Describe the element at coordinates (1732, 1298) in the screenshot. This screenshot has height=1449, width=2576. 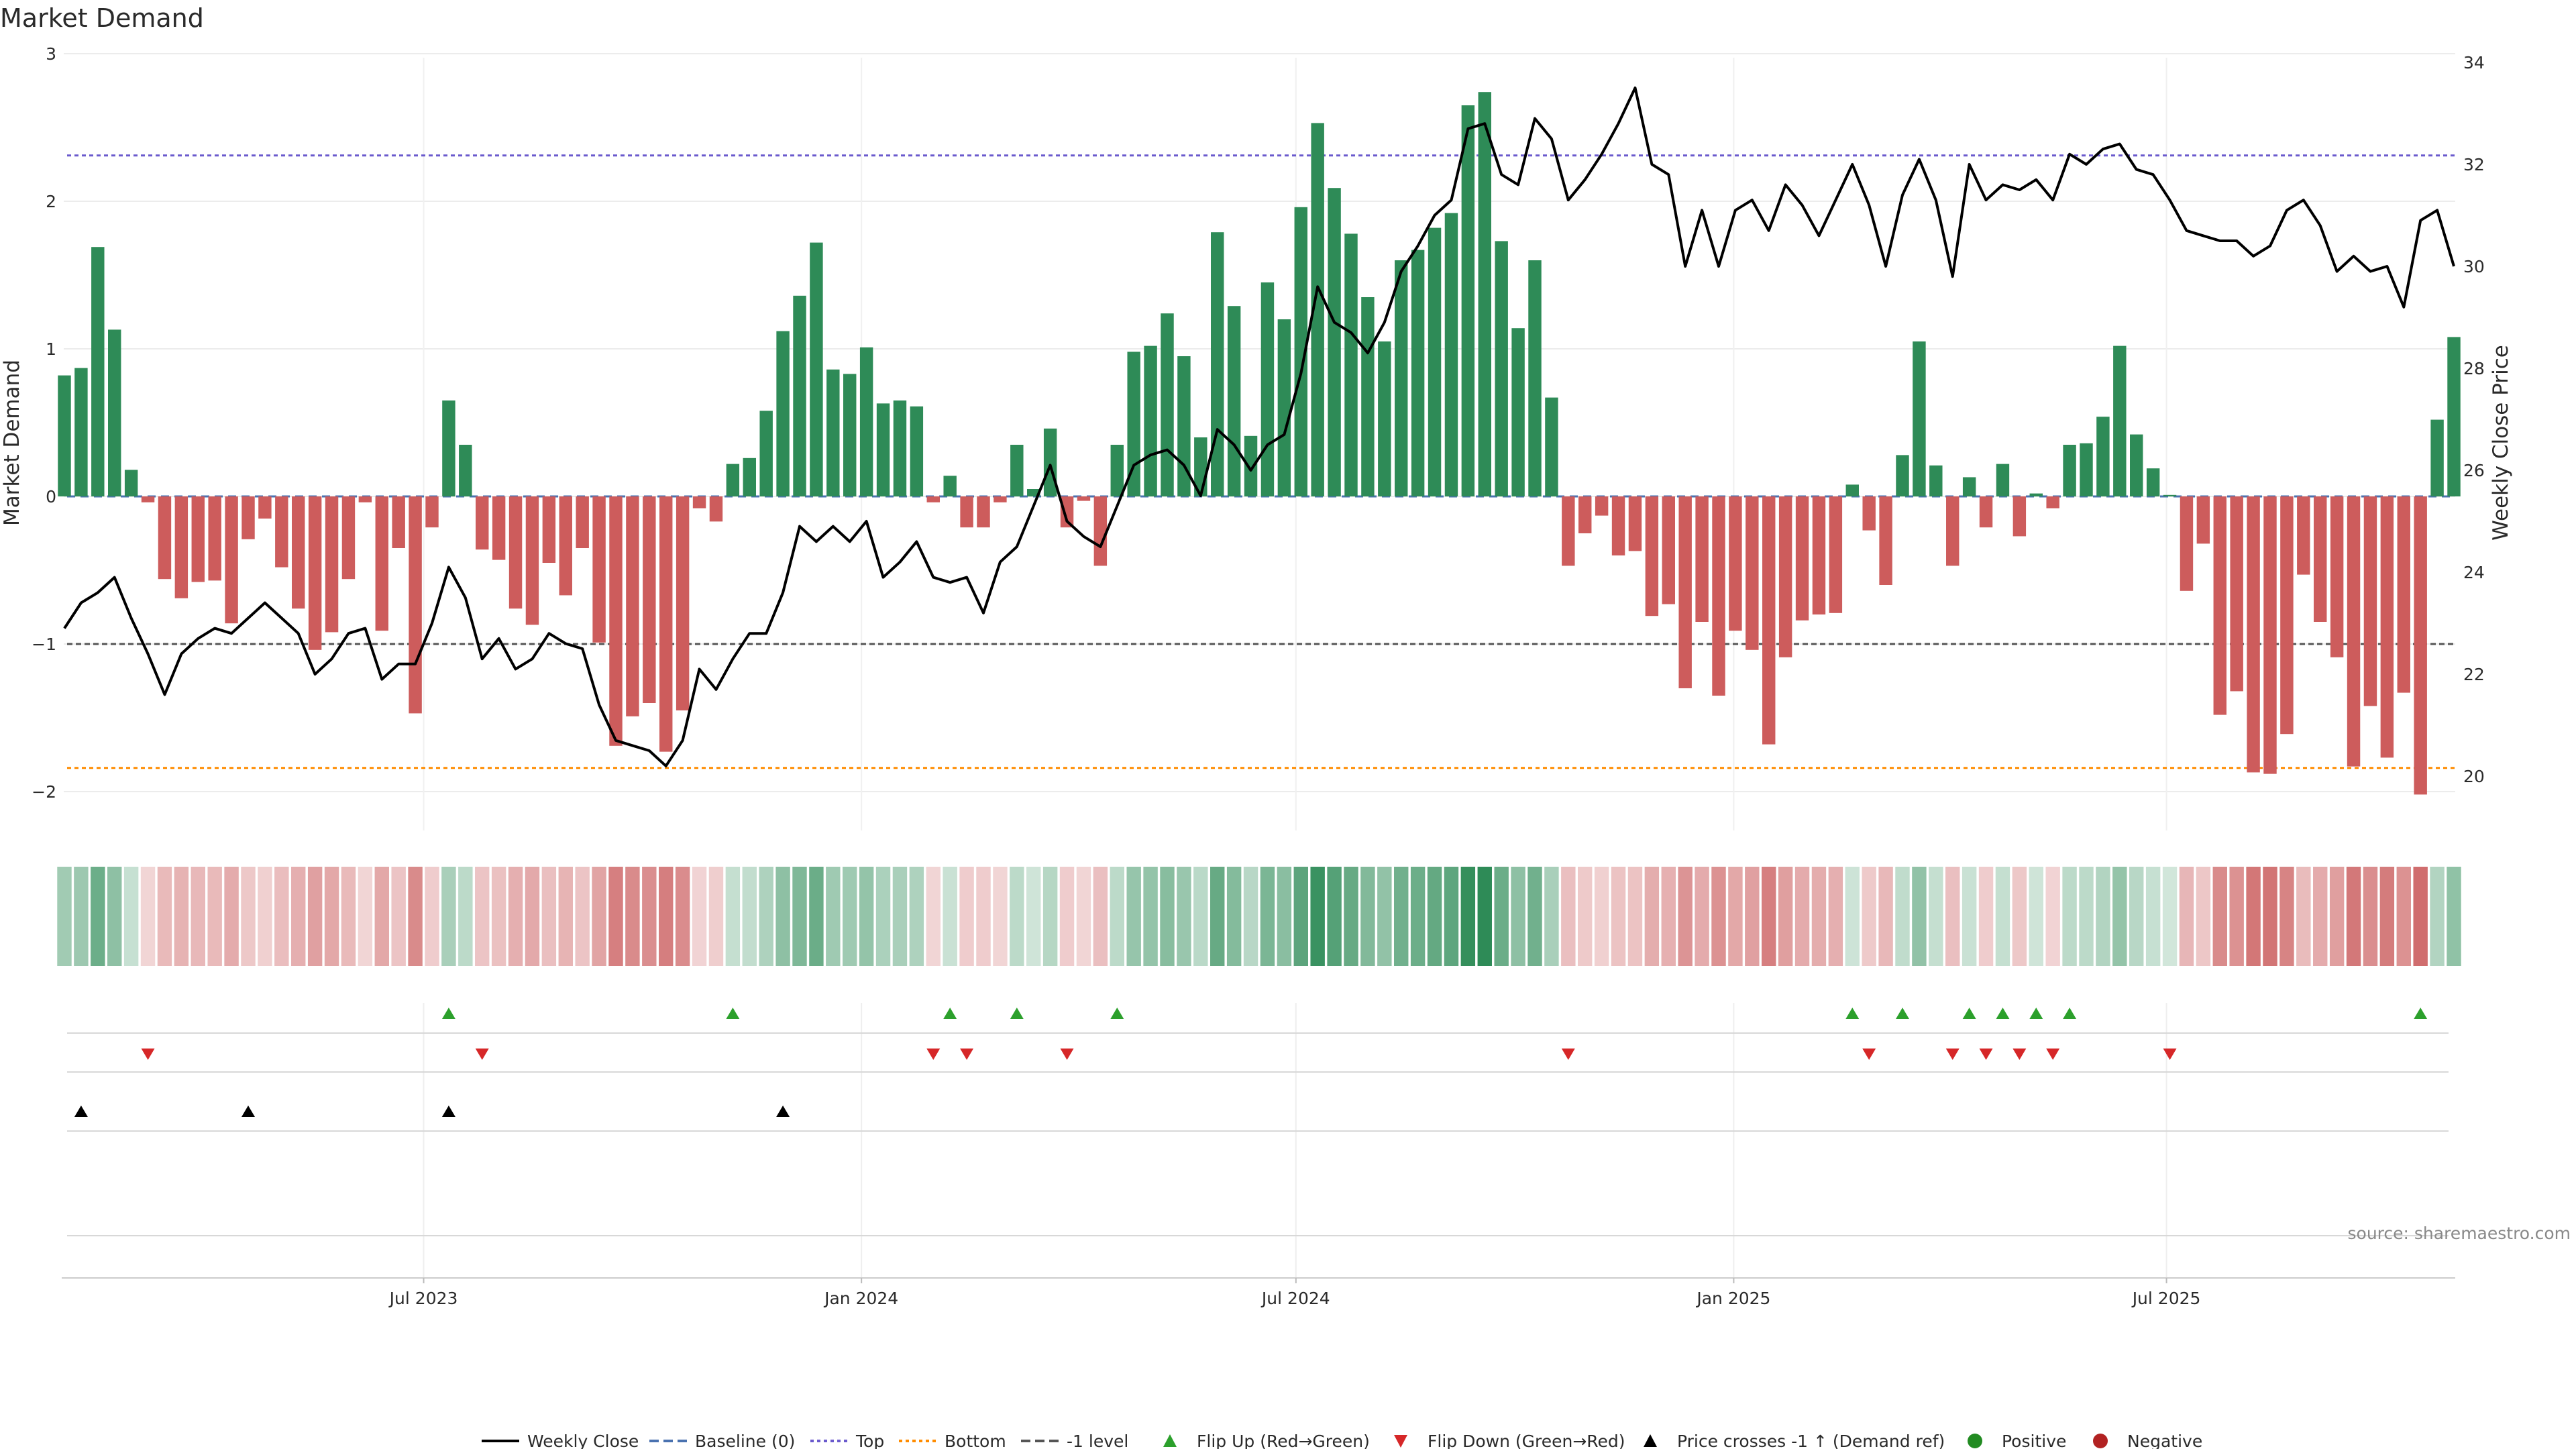
I see `x-tick-label: Jan 2025` at that location.